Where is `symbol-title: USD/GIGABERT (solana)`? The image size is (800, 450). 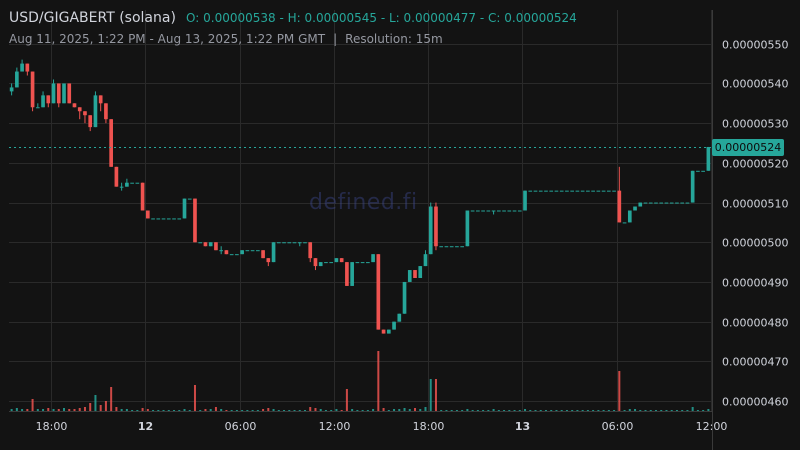
symbol-title: USD/GIGABERT (solana) is located at coordinates (92, 18).